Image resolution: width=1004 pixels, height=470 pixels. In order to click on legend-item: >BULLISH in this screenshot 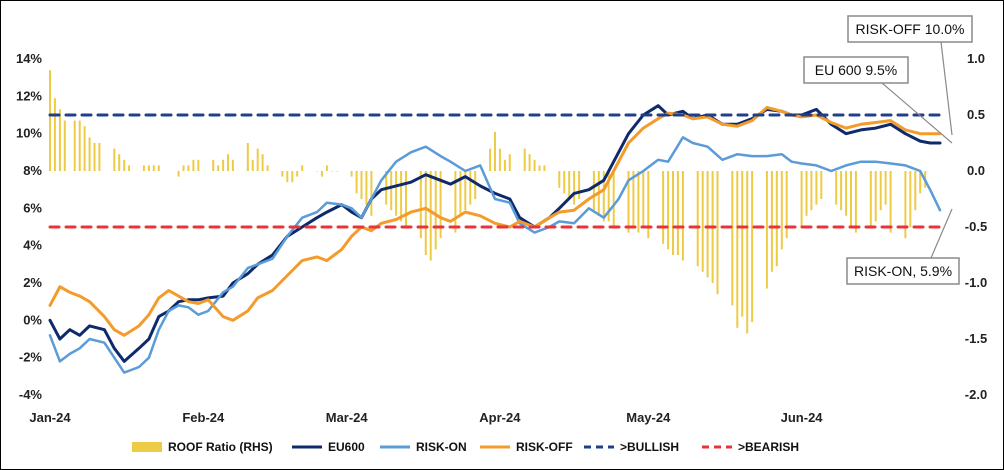, I will do `click(631, 447)`.